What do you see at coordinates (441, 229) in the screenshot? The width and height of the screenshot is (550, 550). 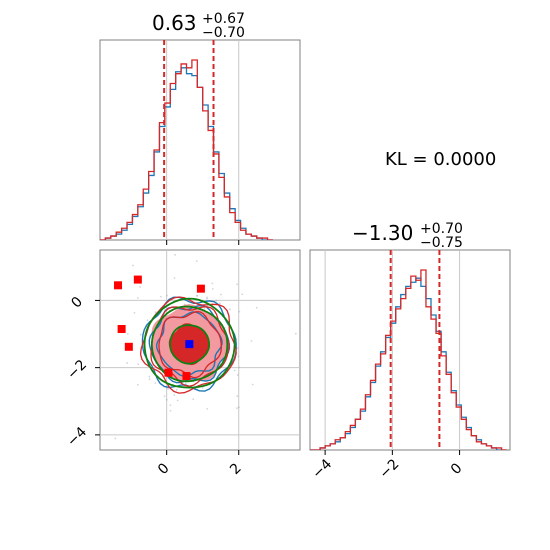 I see `param2-plus-error: +0.70` at bounding box center [441, 229].